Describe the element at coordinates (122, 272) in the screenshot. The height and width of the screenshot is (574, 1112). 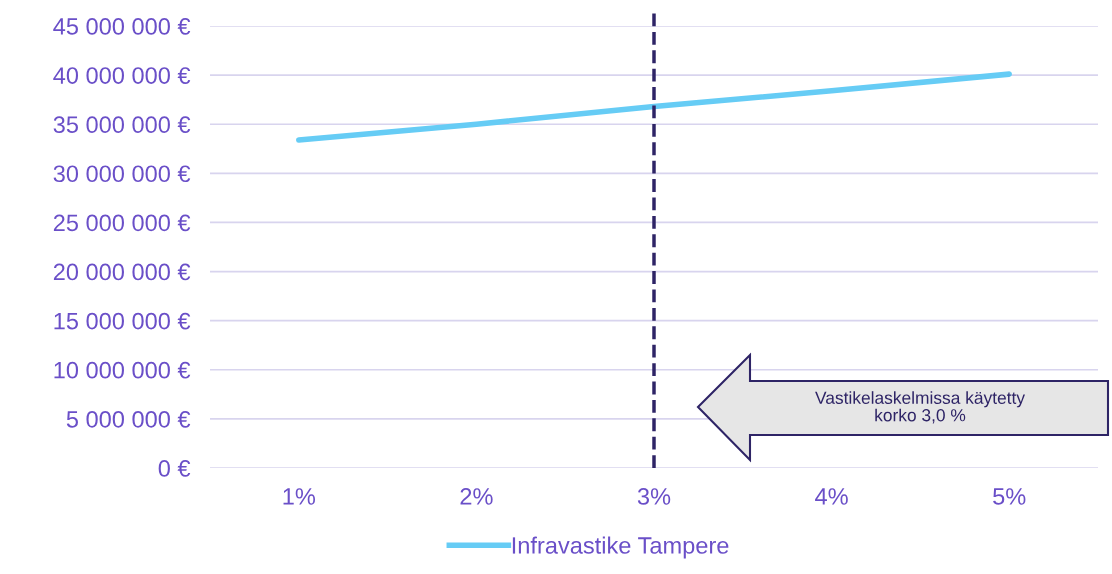
I see `y-tick-label: 20 000 000 €` at that location.